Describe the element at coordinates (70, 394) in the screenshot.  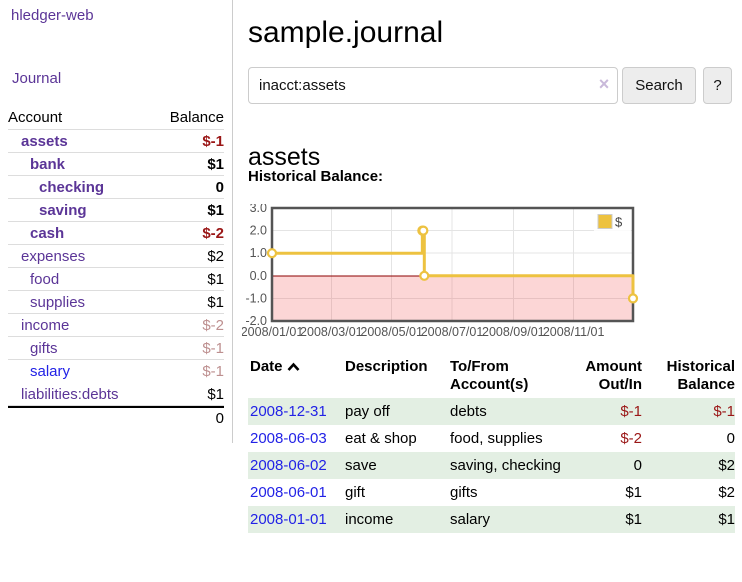
I see `account-link: liabilities:debts` at that location.